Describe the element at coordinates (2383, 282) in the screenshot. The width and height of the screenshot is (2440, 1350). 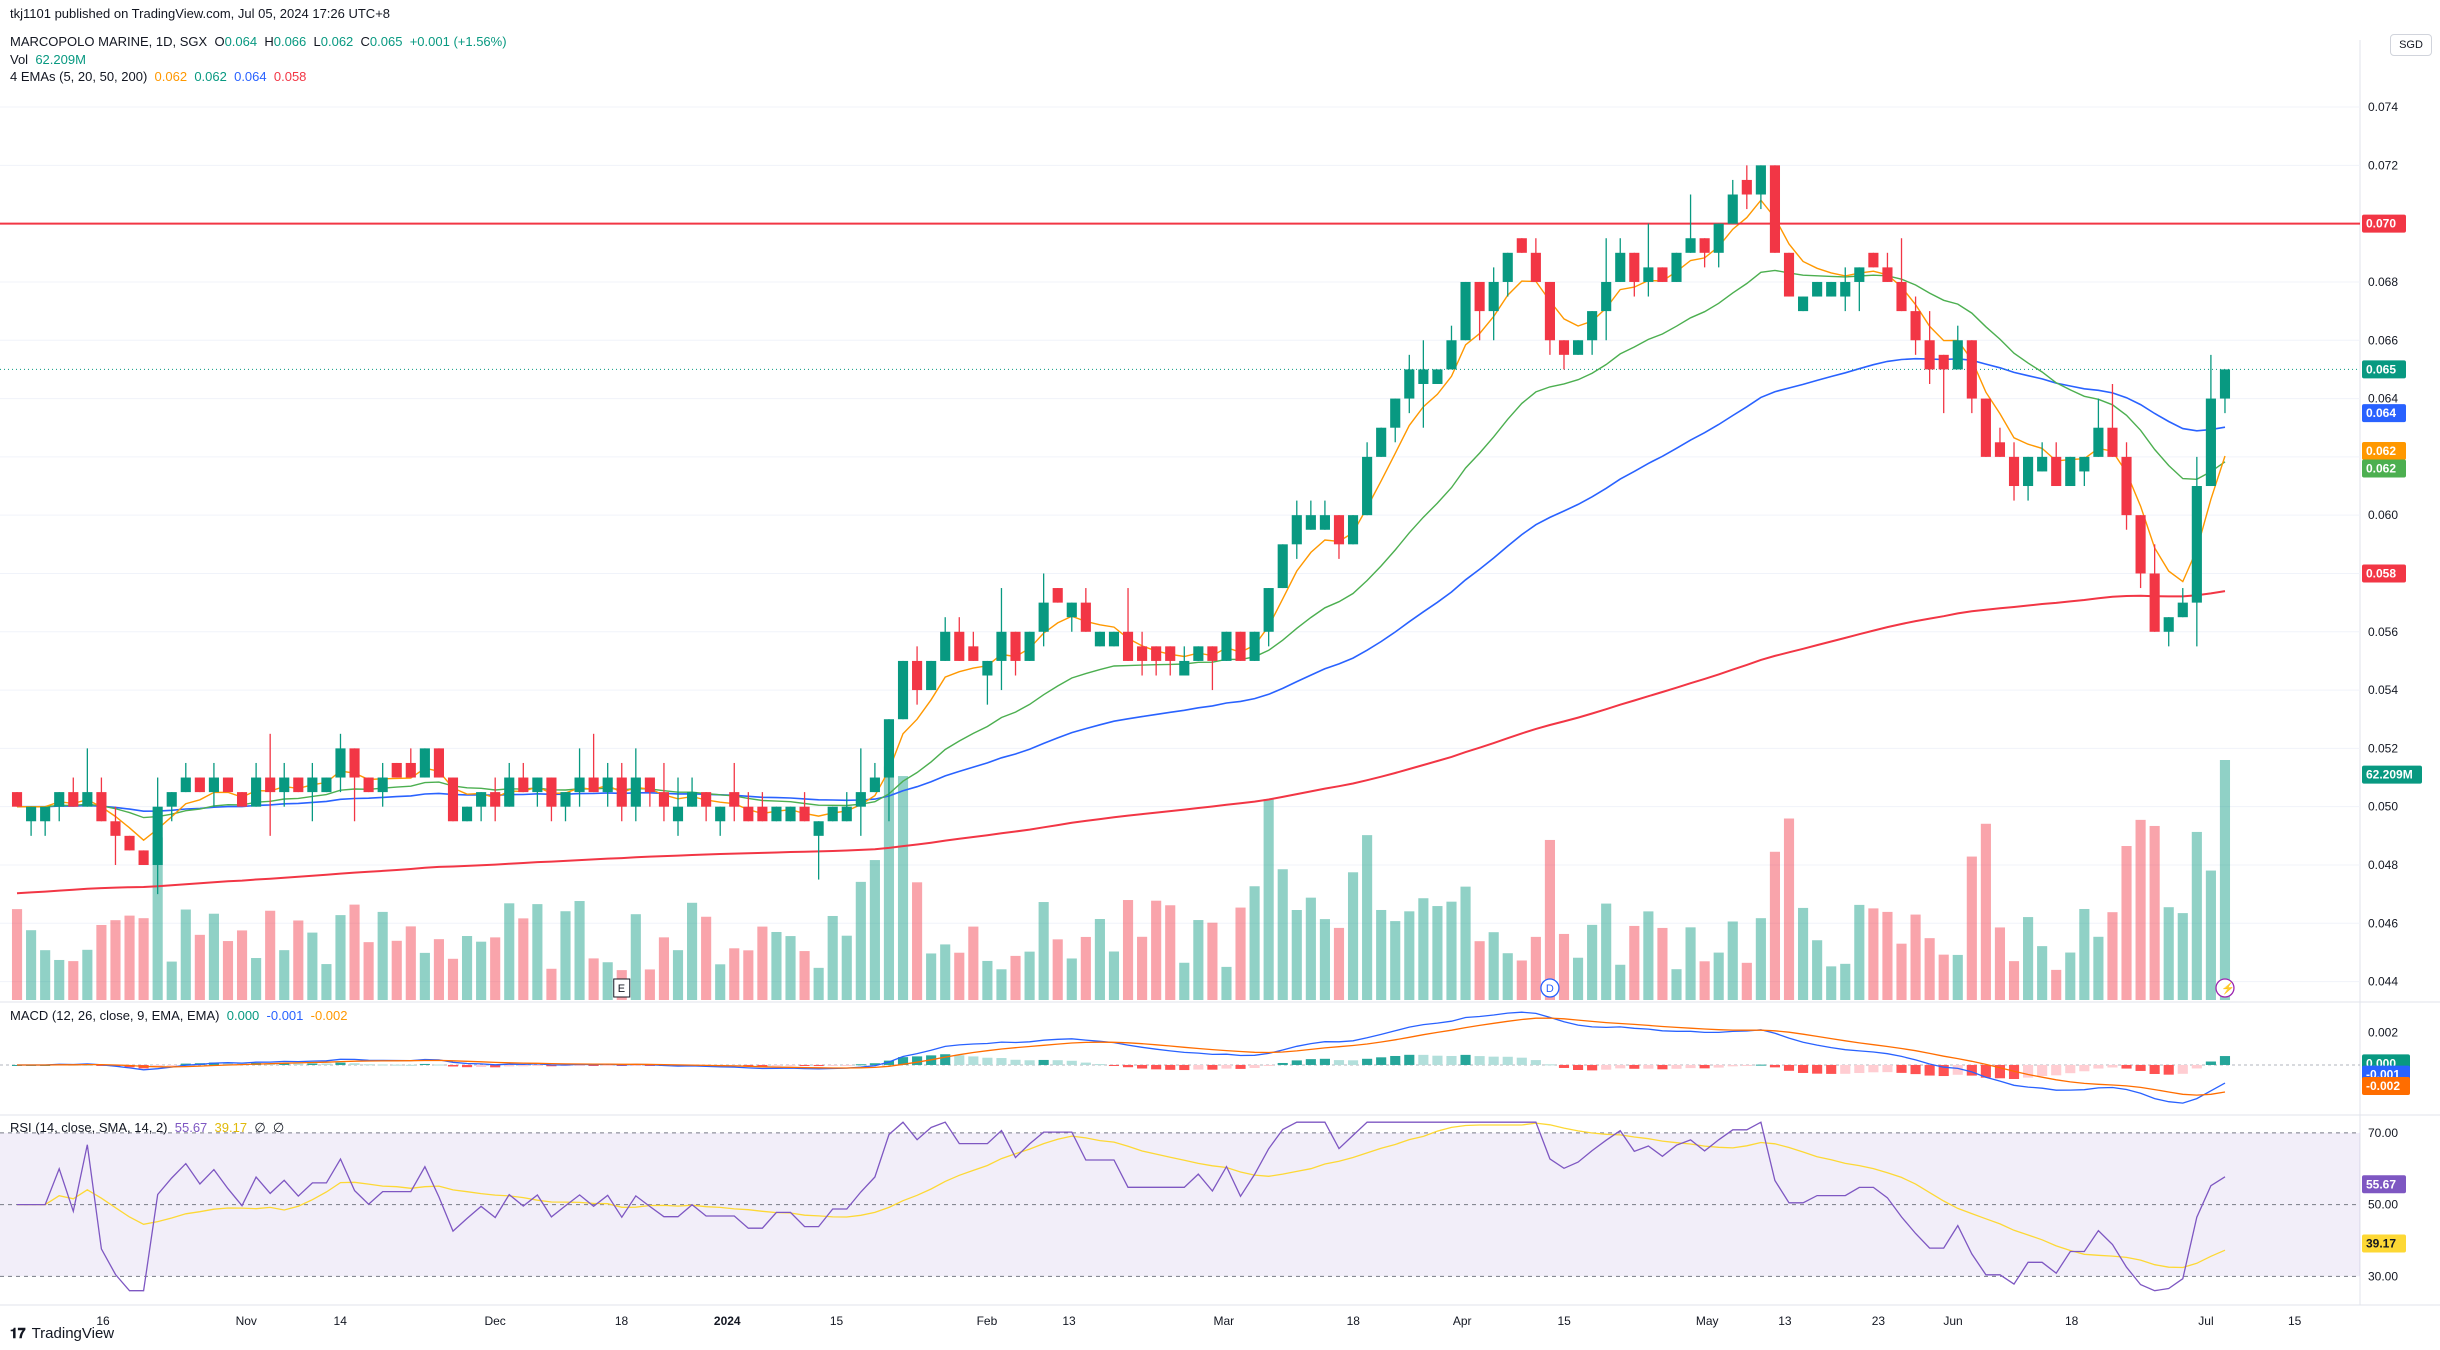
I see `price-axis-label: 0.068` at that location.